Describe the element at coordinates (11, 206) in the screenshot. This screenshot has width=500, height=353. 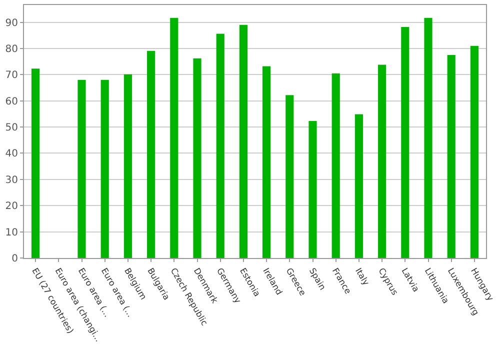
I see `y-tick-label: 20` at that location.